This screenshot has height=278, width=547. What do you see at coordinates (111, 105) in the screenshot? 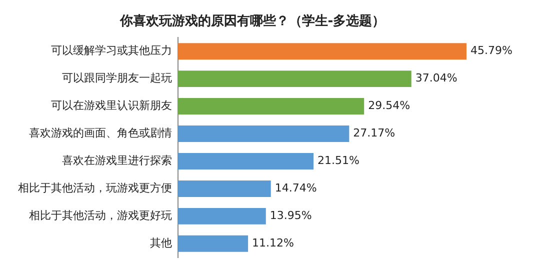
I see `y-tick-label: 可以在游戏里认识新朋友` at bounding box center [111, 105].